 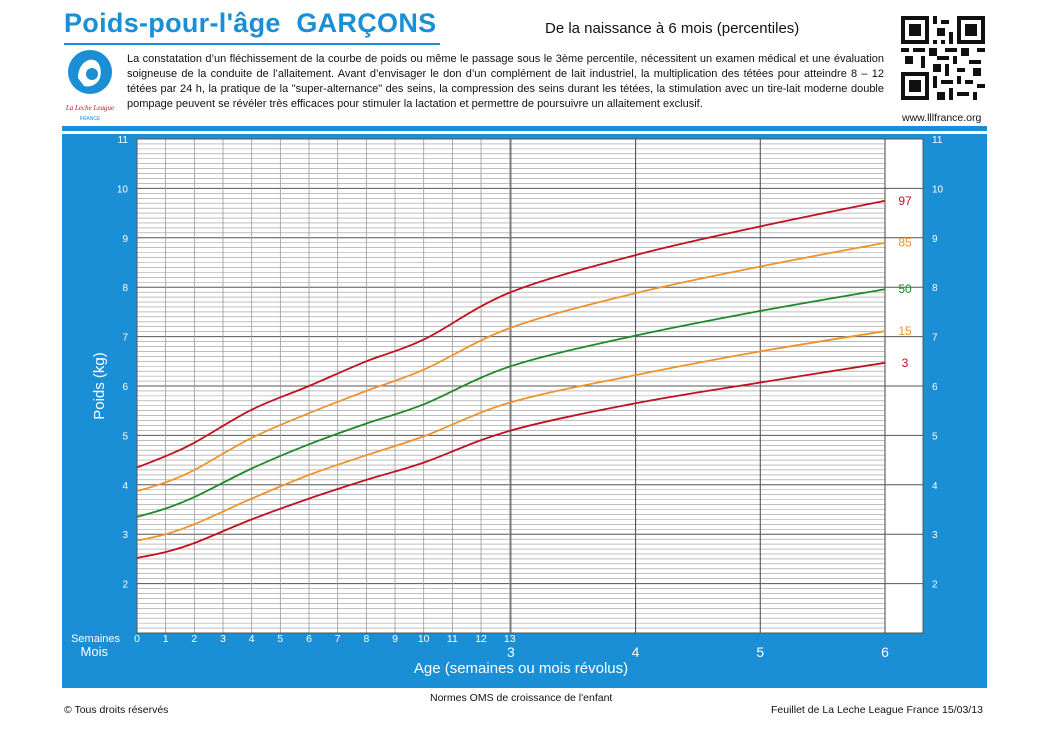 I want to click on y-tick-label-left: 7, so click(x=125, y=338).